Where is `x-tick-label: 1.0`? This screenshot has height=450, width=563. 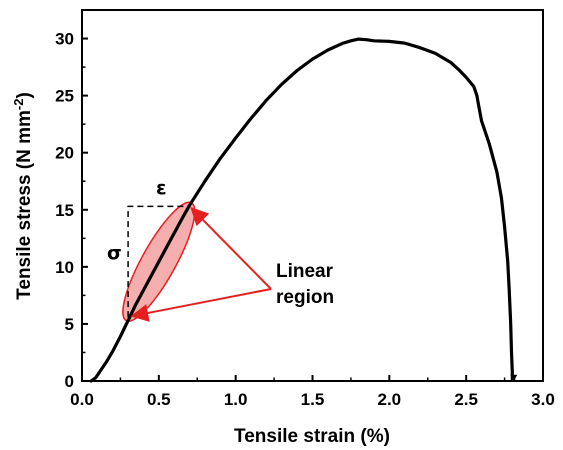 x-tick-label: 1.0 is located at coordinates (236, 399).